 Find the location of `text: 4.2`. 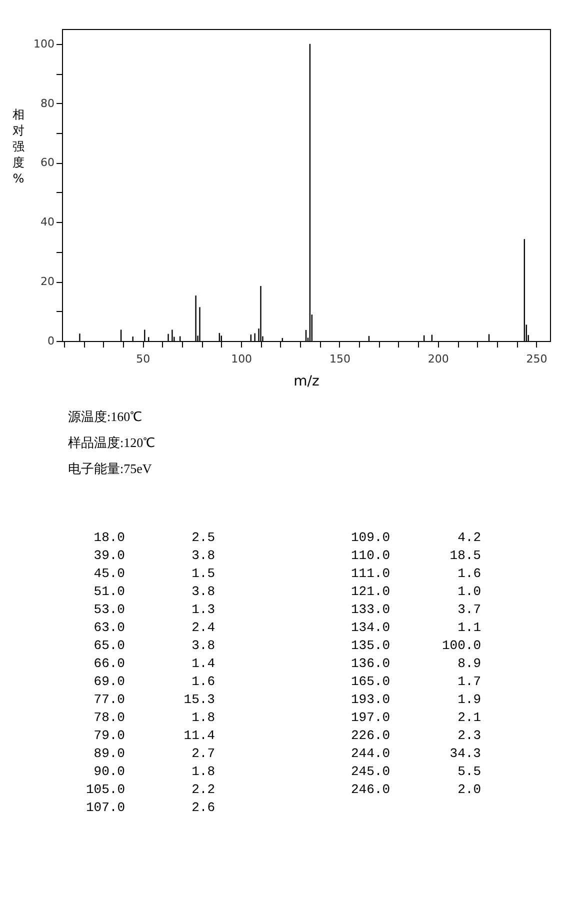

text: 4.2 is located at coordinates (469, 537).